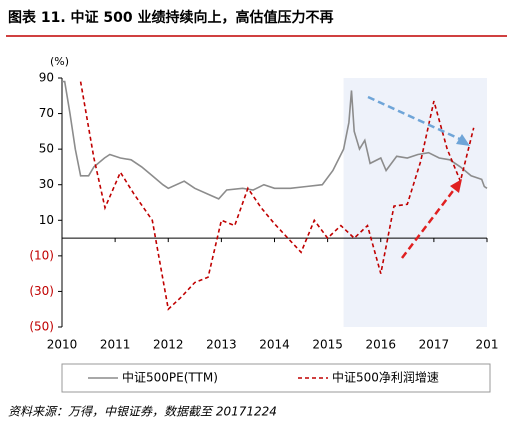  Describe the element at coordinates (59, 61) in the screenshot. I see `y-unit: (%)` at that location.